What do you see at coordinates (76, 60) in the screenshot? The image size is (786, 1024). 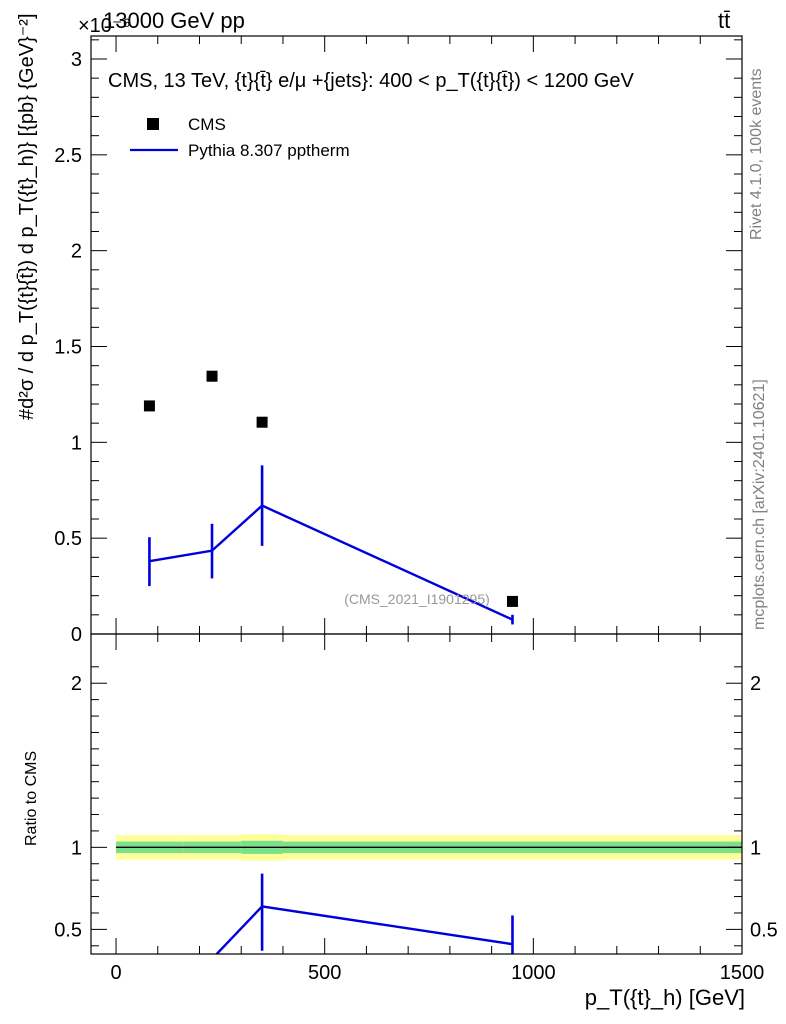 I see `main-y-tick-label: 3` at bounding box center [76, 60].